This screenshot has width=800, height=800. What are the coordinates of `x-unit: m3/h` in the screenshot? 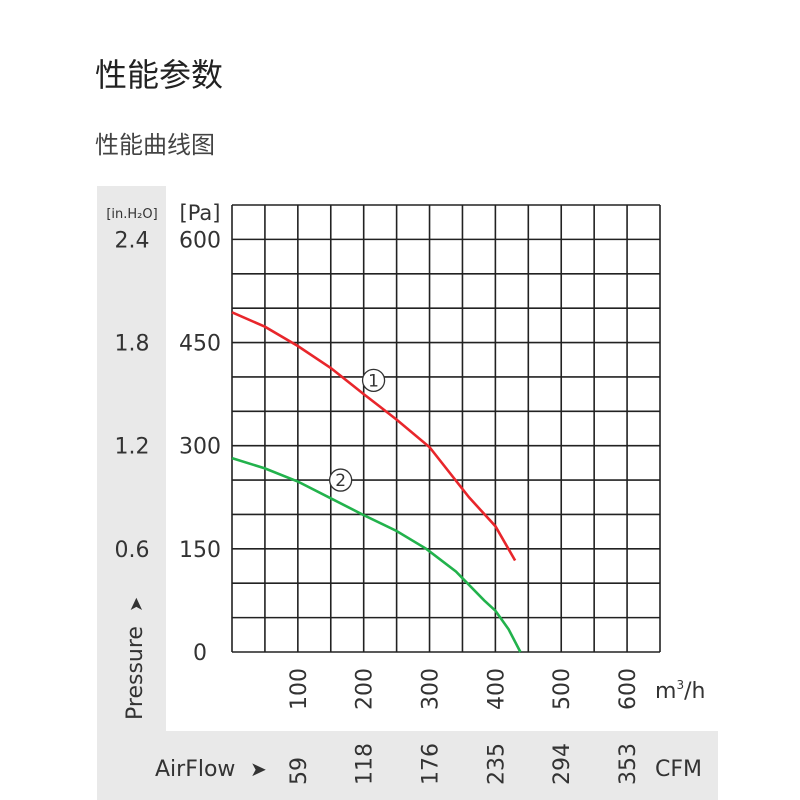 It's located at (680, 691).